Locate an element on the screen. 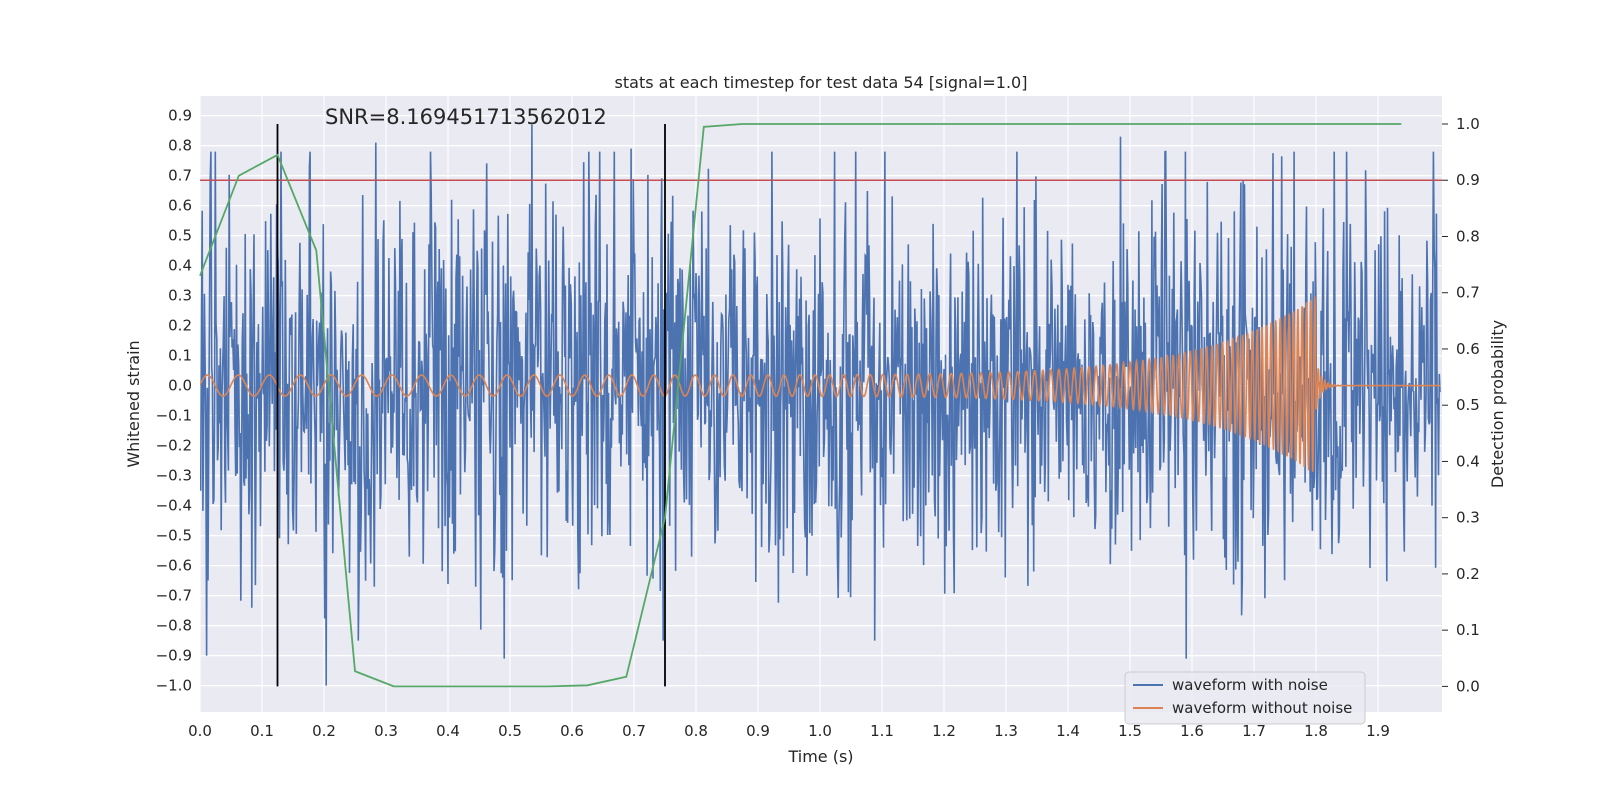 Image resolution: width=1600 pixels, height=800 pixels. x-tick-label: 0.4 is located at coordinates (448, 731).